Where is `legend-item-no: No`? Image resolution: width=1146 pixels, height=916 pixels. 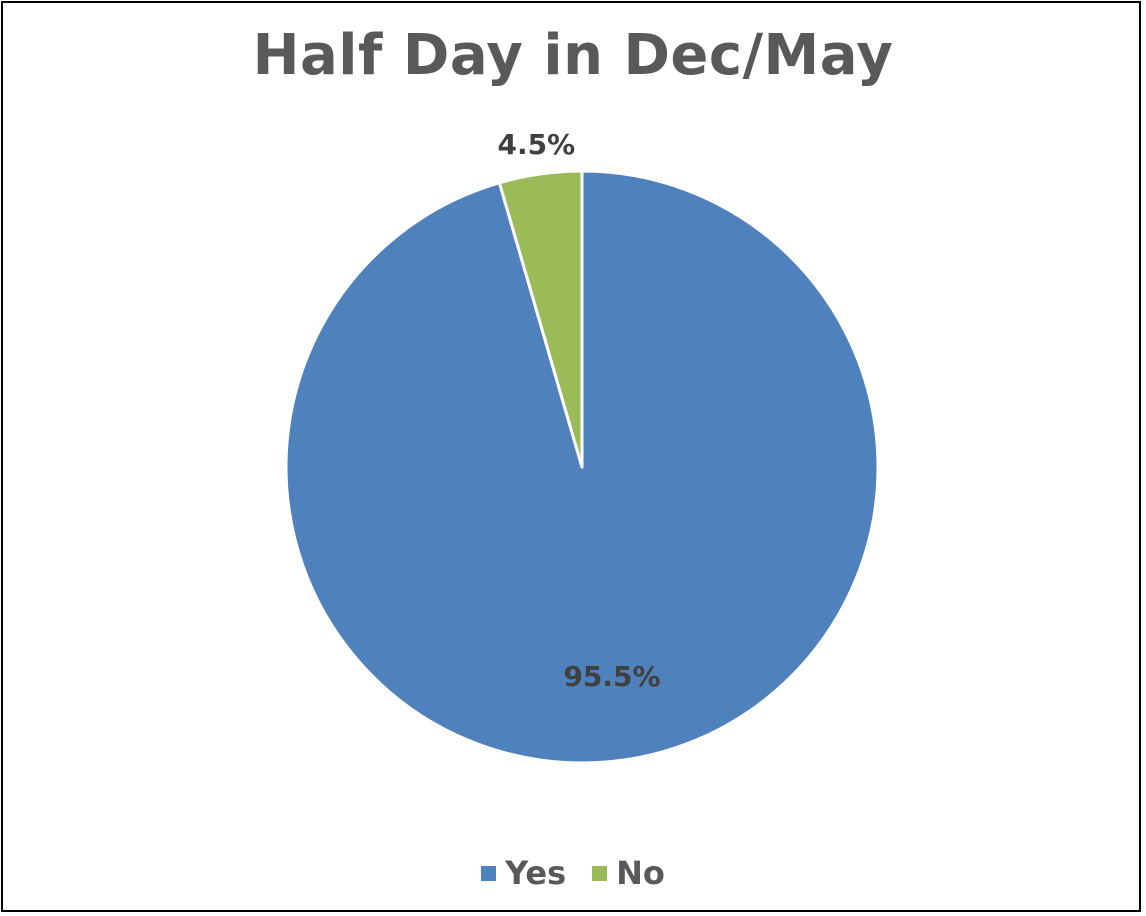 legend-item-no: No is located at coordinates (628, 873).